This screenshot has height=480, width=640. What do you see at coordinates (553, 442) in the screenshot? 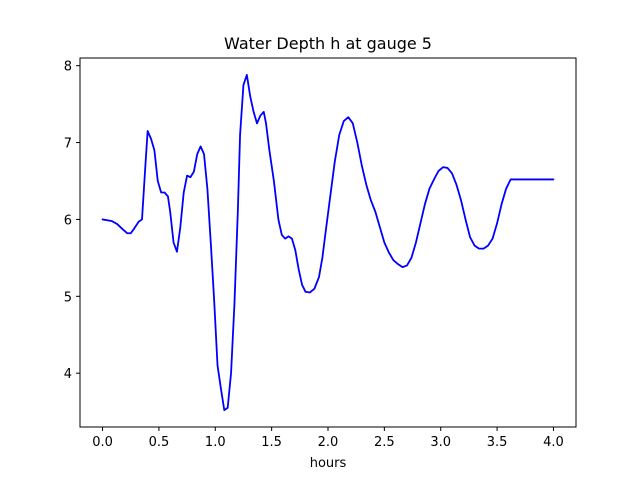
I see `x-tick-label: 4.0` at bounding box center [553, 442].